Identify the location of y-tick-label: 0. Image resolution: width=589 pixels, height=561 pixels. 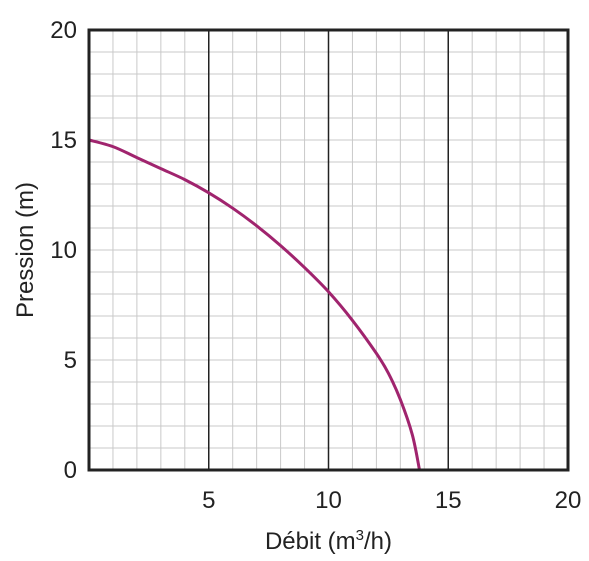
(70, 470).